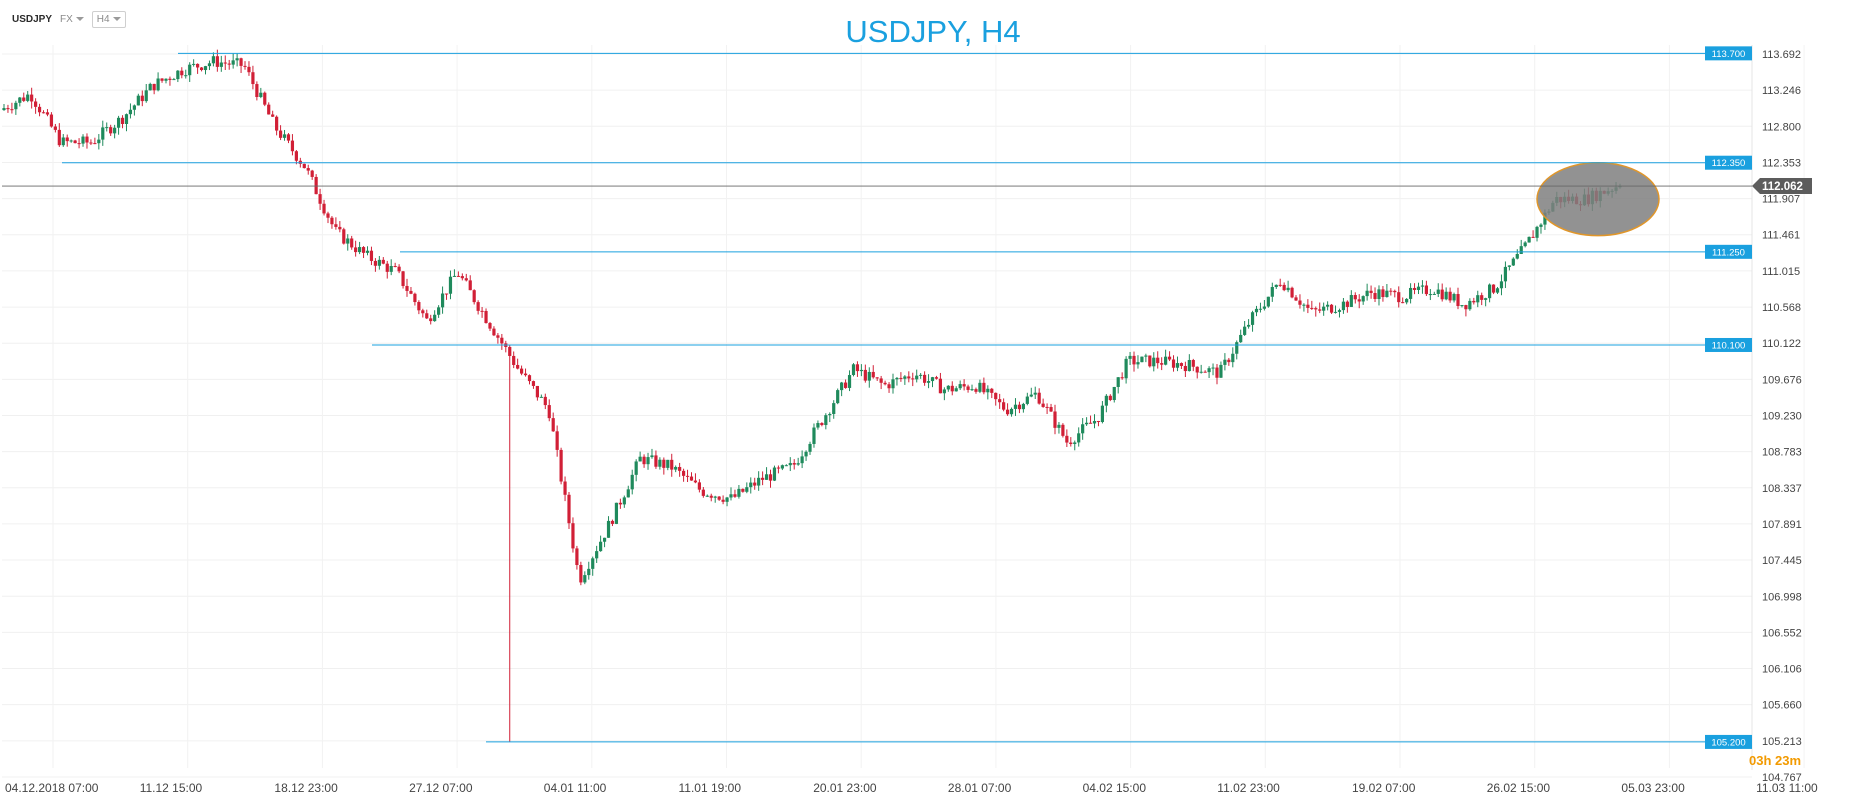  Describe the element at coordinates (1728, 741) in the screenshot. I see `level-tag` at that location.